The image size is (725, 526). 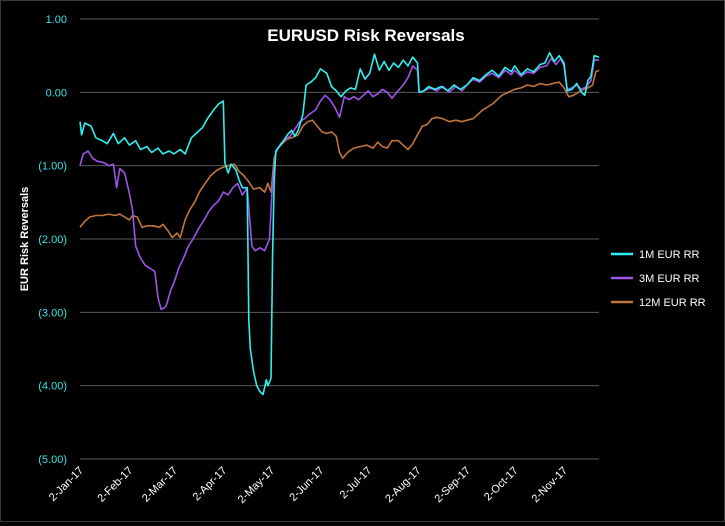 What do you see at coordinates (356, 483) in the screenshot?
I see `x-tick-label: 2-Jul-17` at bounding box center [356, 483].